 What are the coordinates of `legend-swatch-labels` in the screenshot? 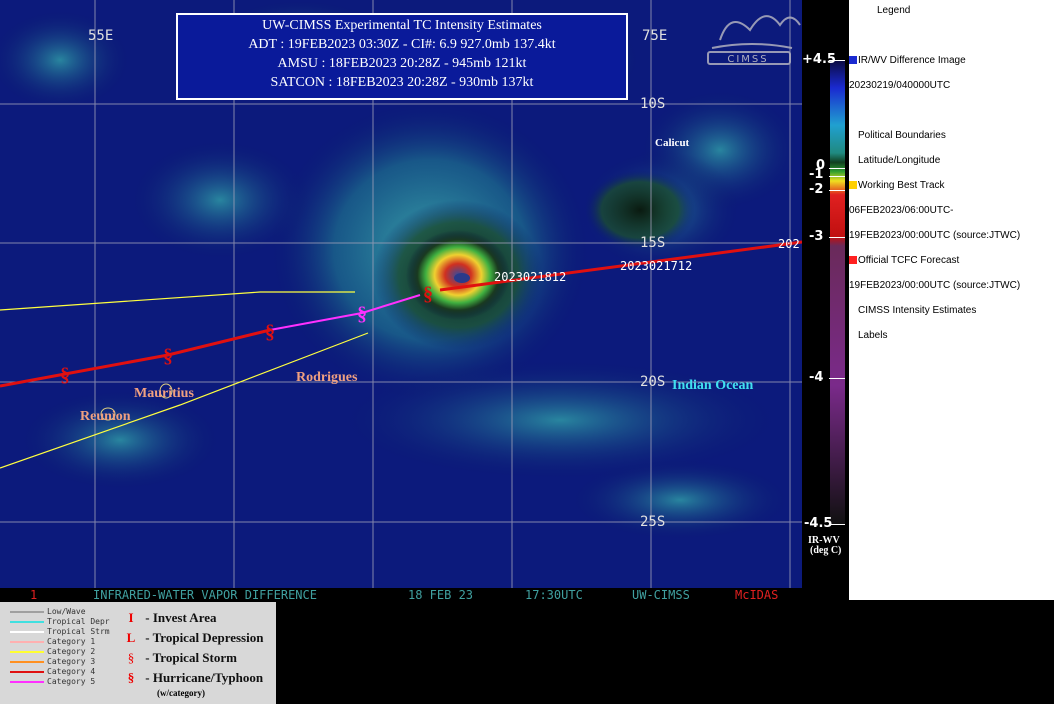 It's located at (853, 335).